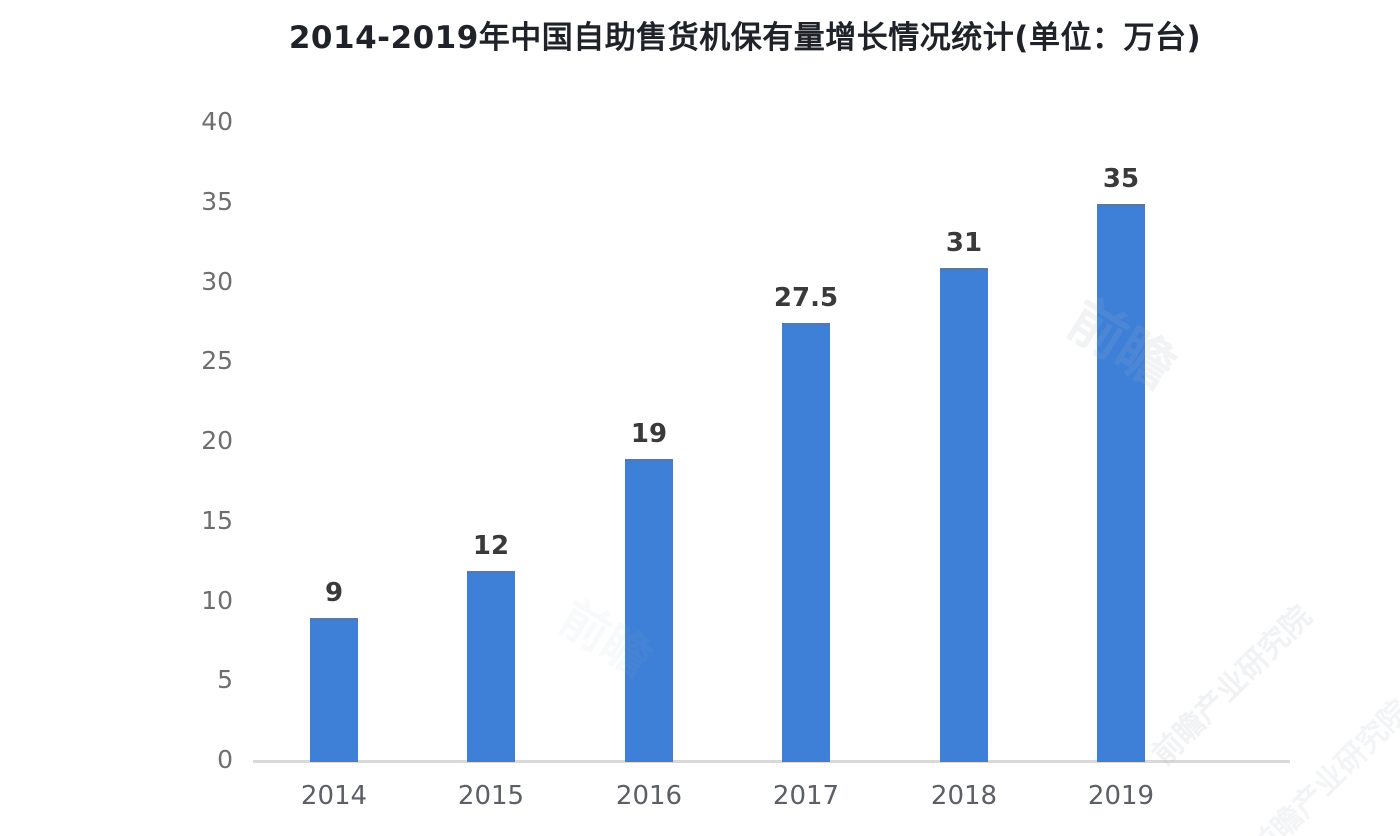 The image size is (1400, 836). What do you see at coordinates (334, 690) in the screenshot?
I see `bar-2014` at bounding box center [334, 690].